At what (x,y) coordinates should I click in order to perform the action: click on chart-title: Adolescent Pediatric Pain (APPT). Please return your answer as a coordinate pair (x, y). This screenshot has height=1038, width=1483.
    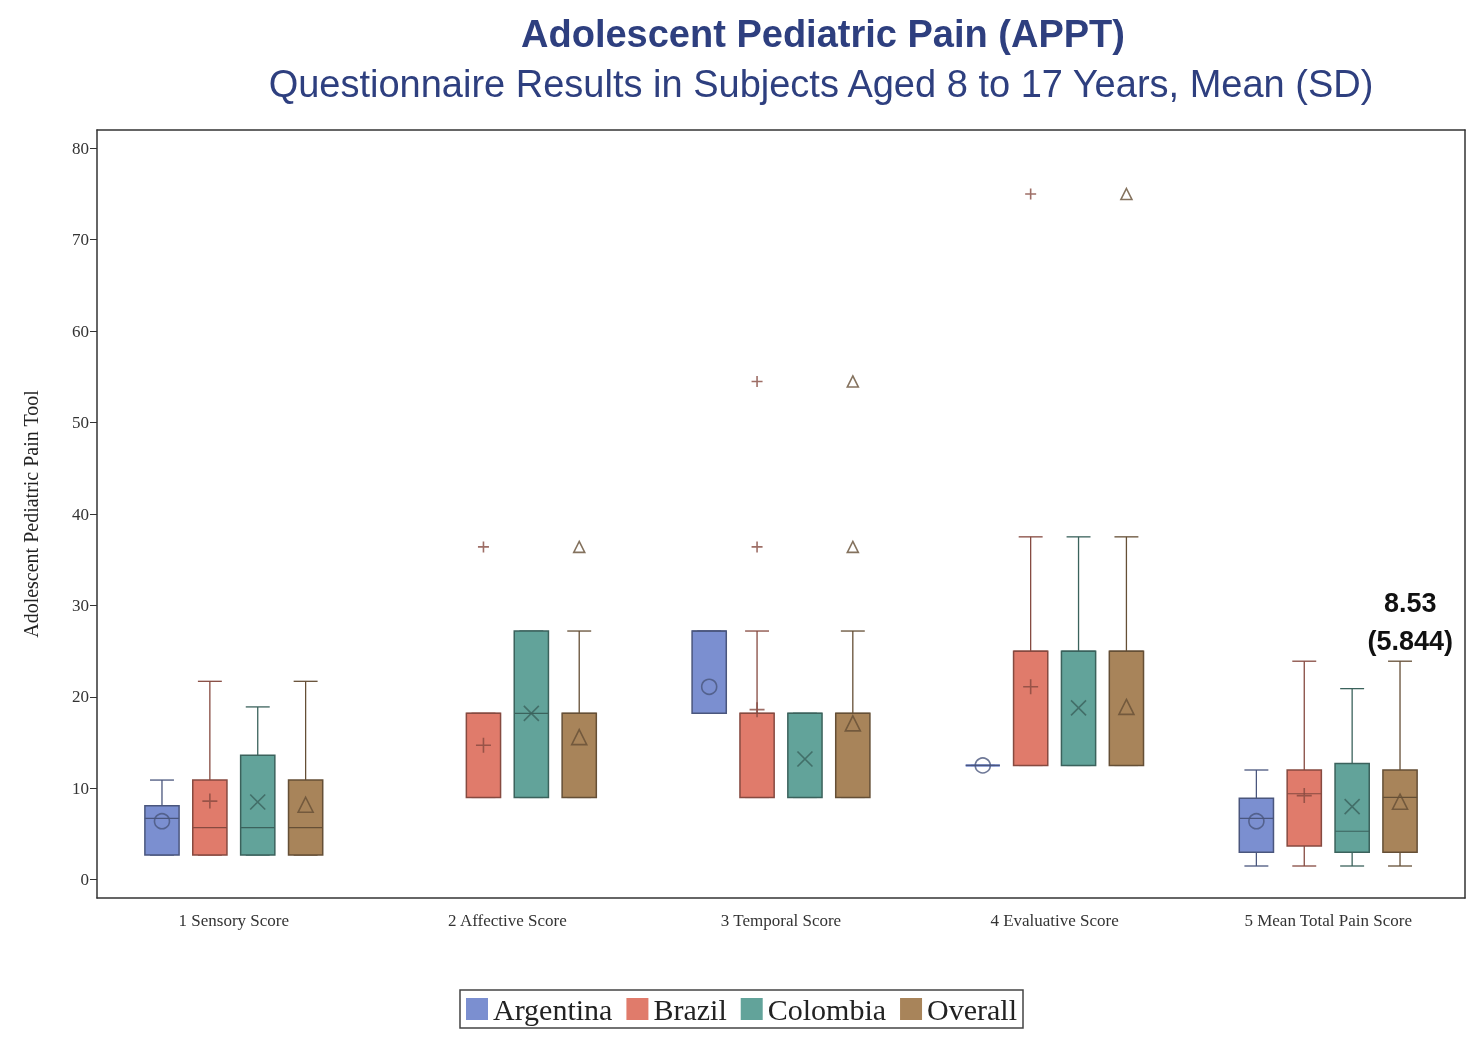
    Looking at the image, I should click on (823, 34).